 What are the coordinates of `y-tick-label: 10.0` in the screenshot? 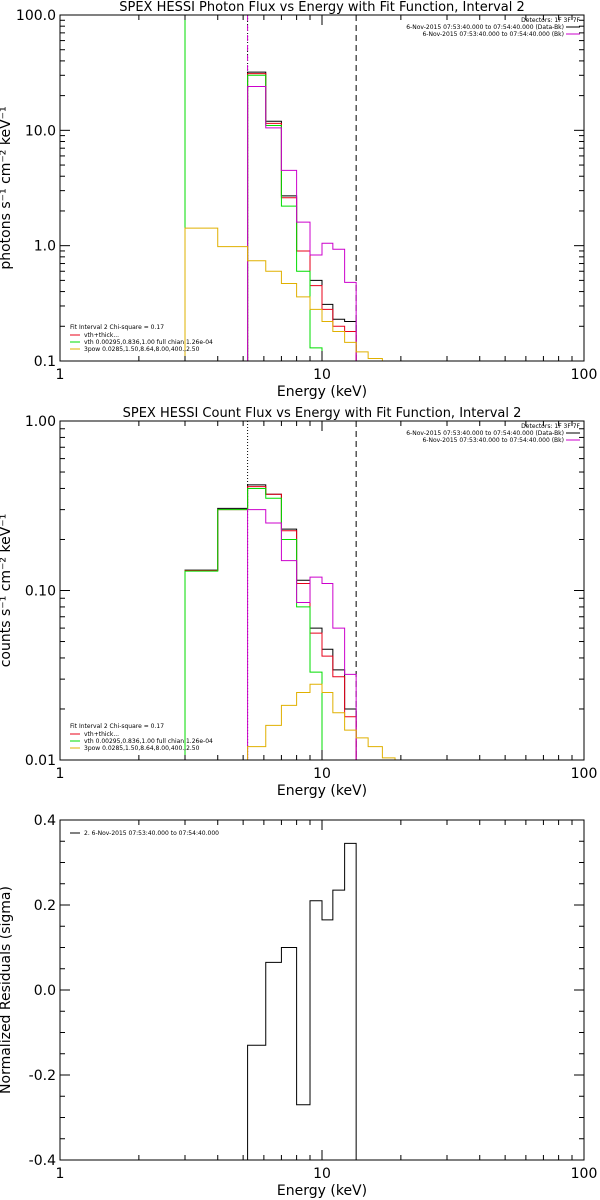 It's located at (40, 131).